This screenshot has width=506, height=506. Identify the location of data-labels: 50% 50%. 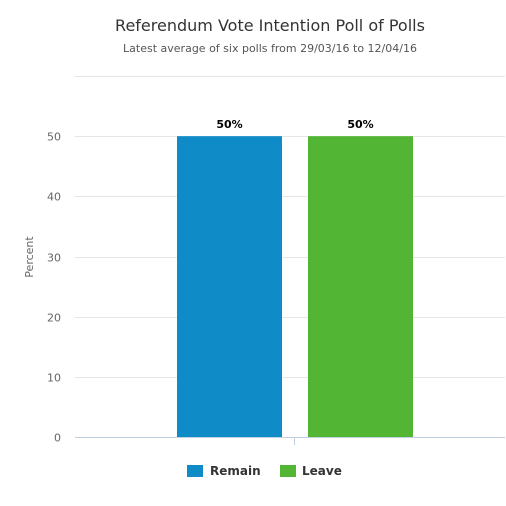
(294, 124).